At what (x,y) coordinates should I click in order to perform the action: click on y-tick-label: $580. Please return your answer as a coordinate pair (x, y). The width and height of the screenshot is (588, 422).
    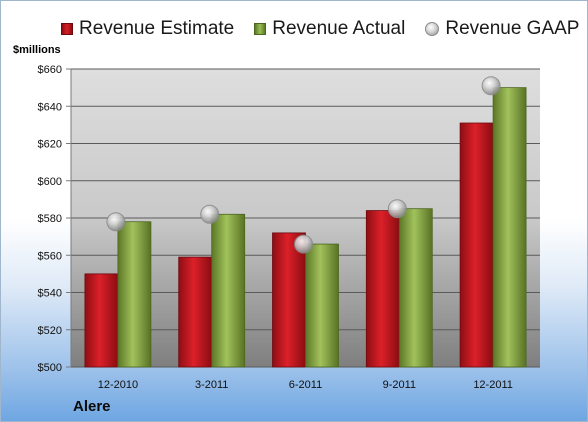
    Looking at the image, I should click on (50, 219).